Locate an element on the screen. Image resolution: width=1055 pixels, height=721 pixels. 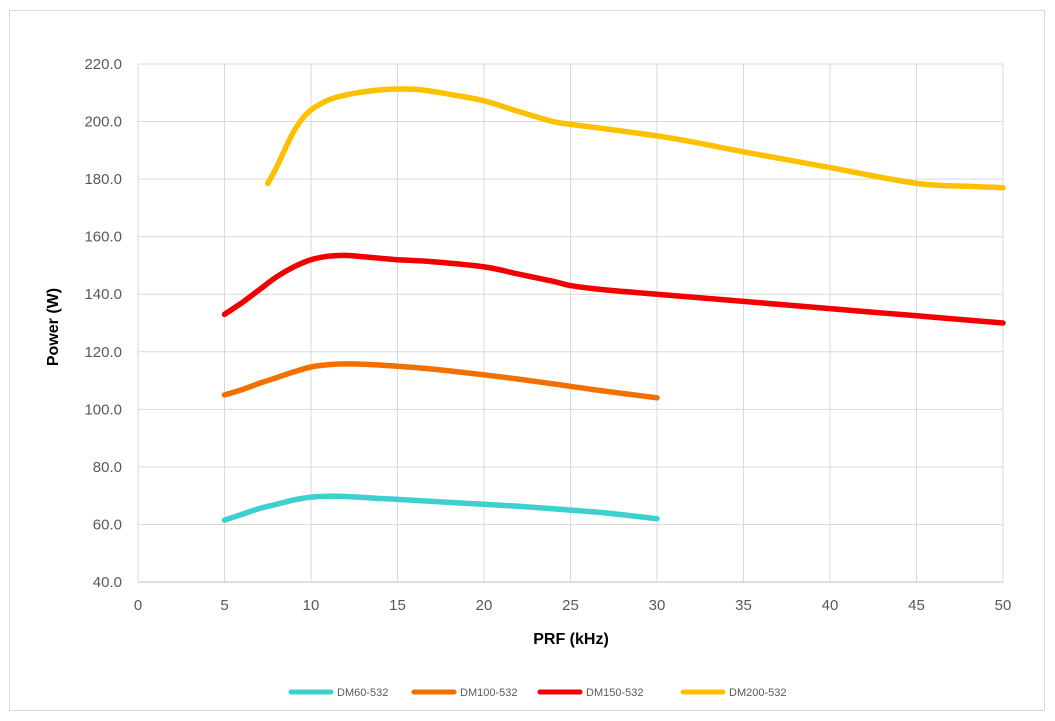
y-tick-label: 60.0 is located at coordinates (107, 524).